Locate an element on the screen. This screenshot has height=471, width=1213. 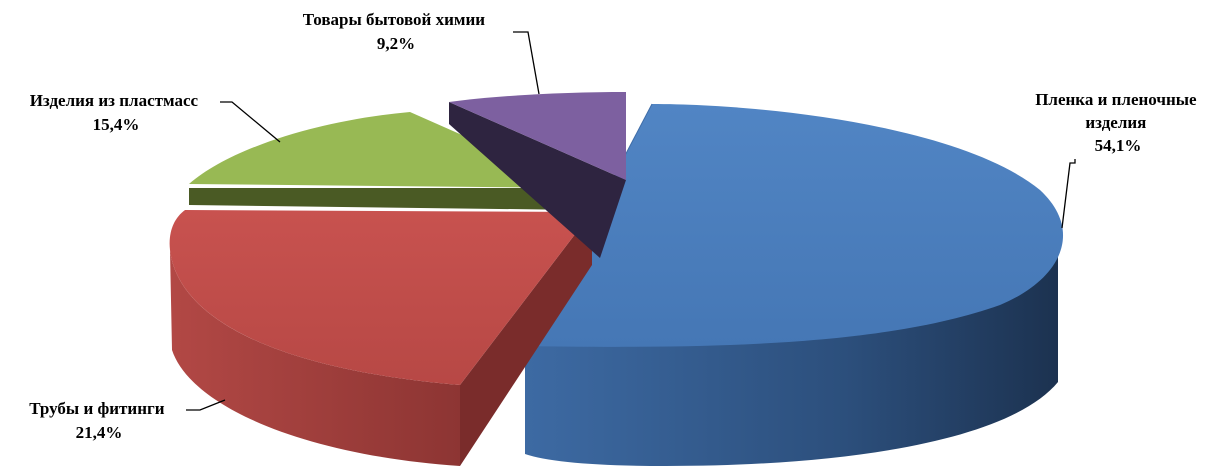
leader-tovary is located at coordinates (526, 63).